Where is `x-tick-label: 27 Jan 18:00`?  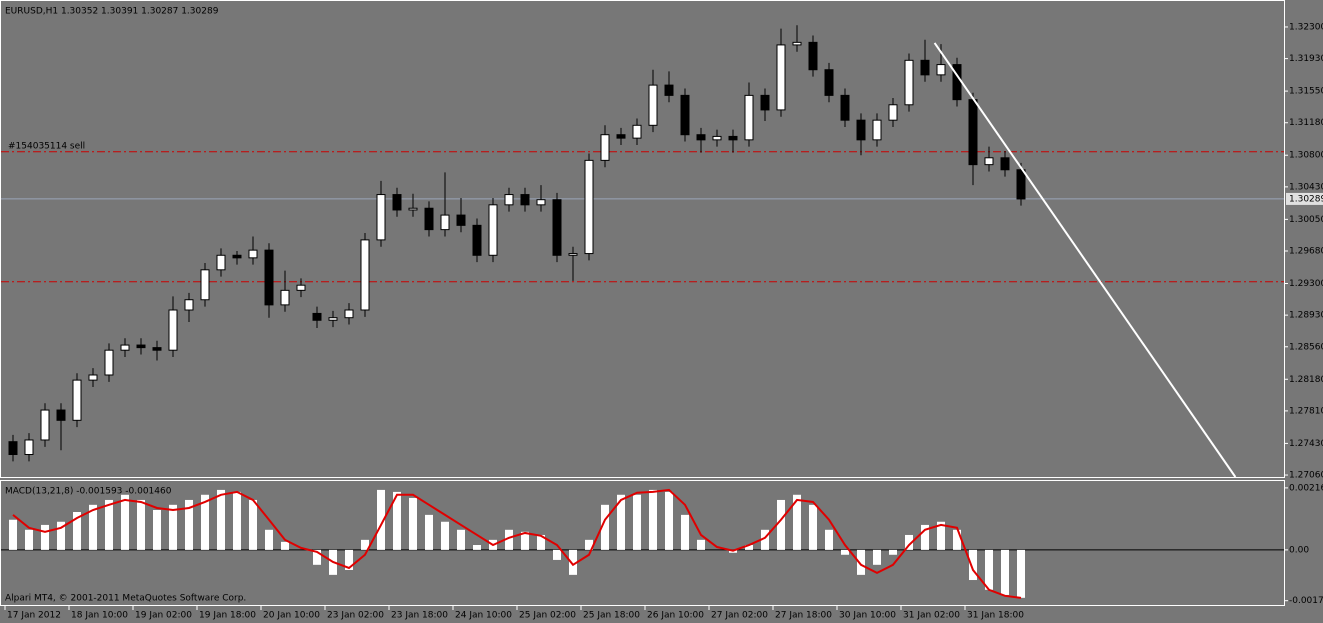 x-tick-label: 27 Jan 18:00 is located at coordinates (803, 616).